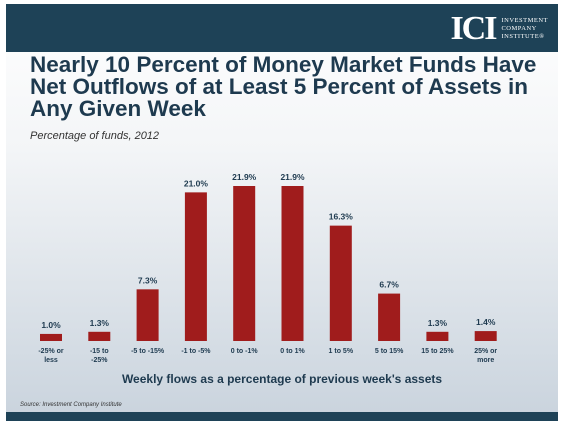 The height and width of the screenshot is (425, 564). What do you see at coordinates (524, 20) in the screenshot?
I see `logo-line: INVESTMENT` at bounding box center [524, 20].